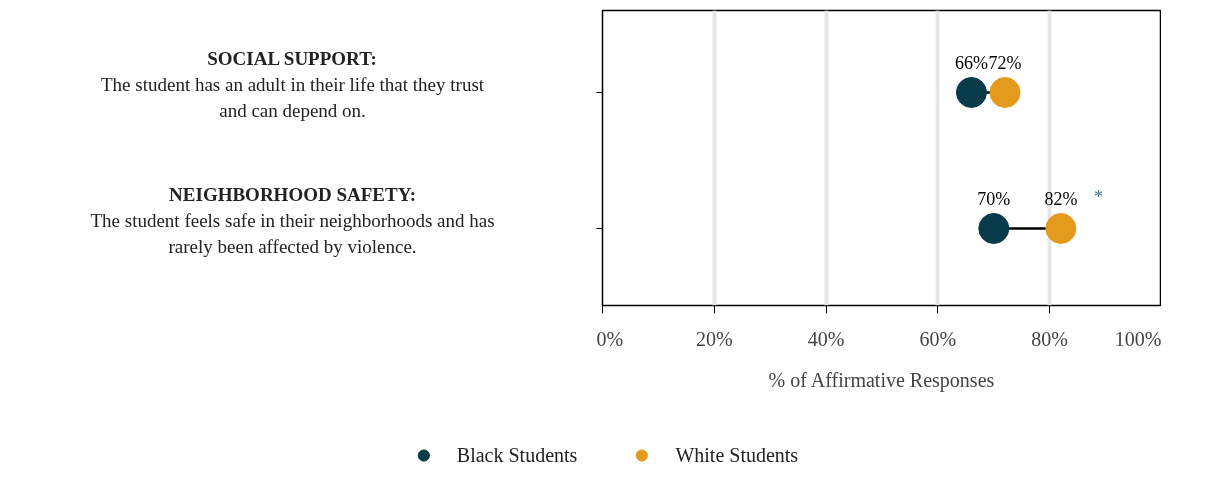  What do you see at coordinates (1005, 62) in the screenshot?
I see `data-label: 72%` at bounding box center [1005, 62].